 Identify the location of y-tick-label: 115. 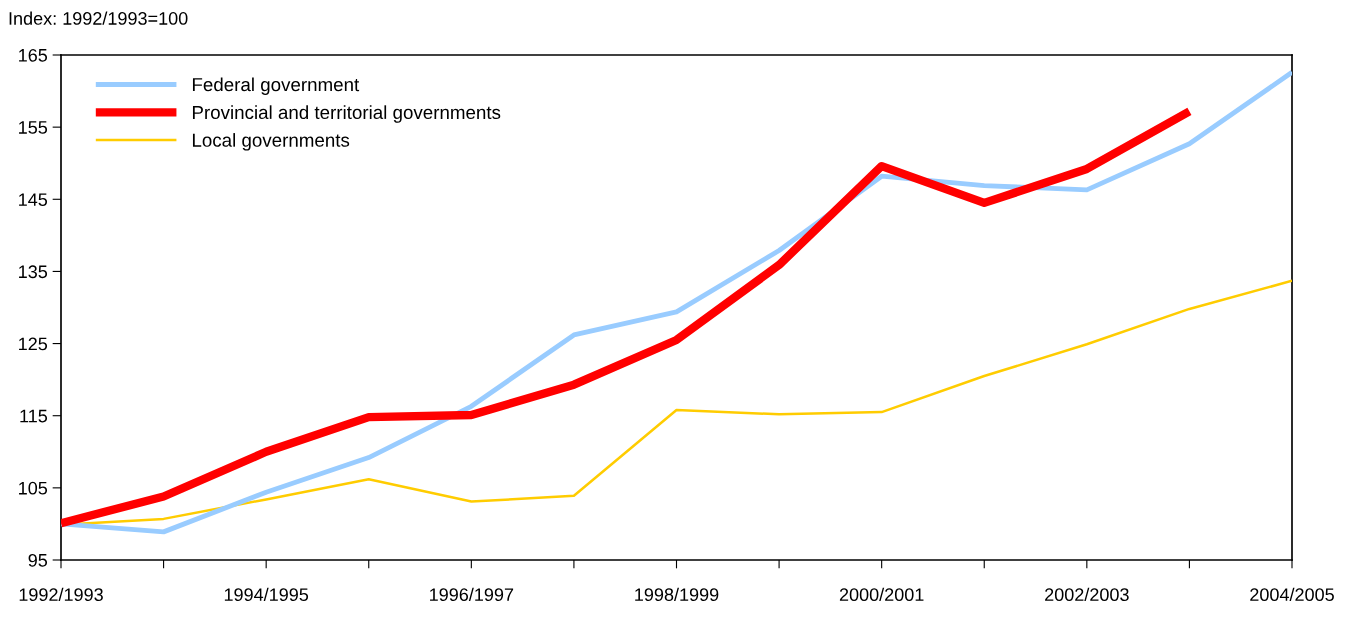
(34, 416).